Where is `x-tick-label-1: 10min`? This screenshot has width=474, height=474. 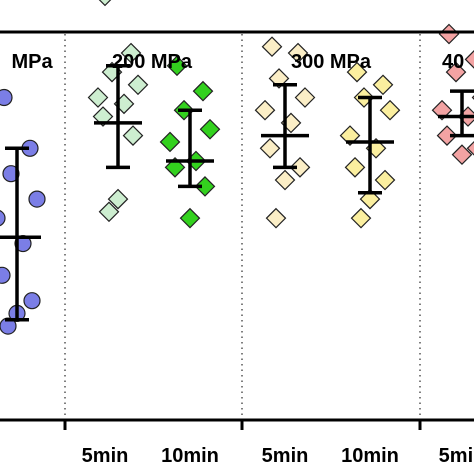
x-tick-label-1: 10min is located at coordinates (190, 456).